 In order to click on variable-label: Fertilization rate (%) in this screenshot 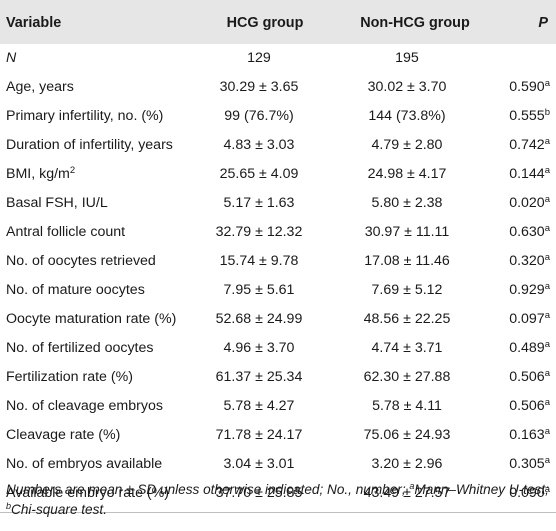, I will do `click(69, 377)`.